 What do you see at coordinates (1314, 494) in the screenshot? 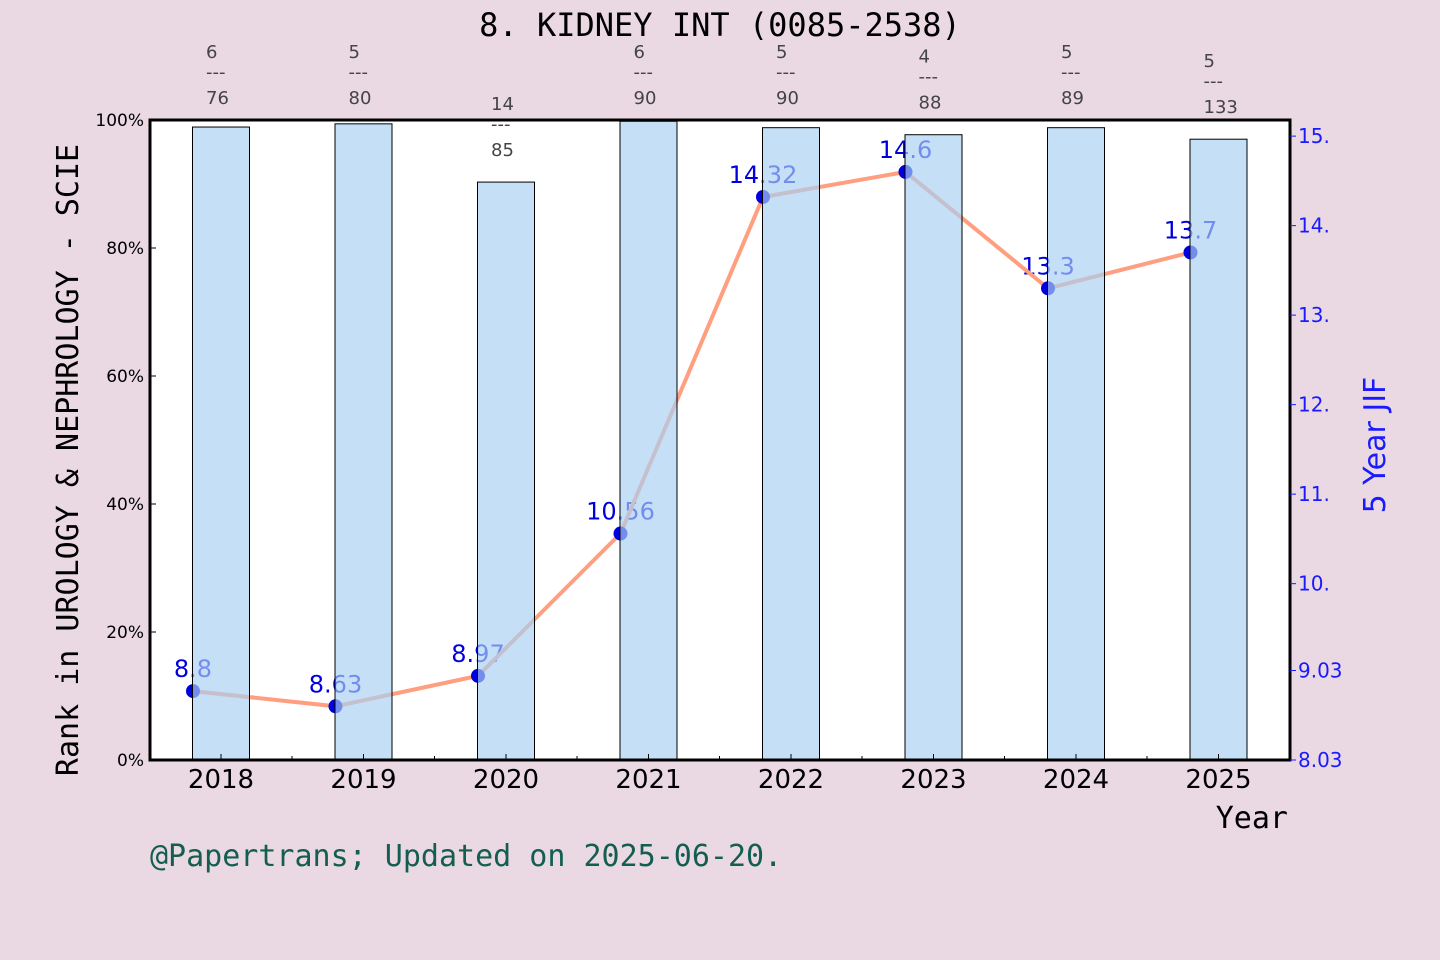
I see `right-tick-label: 11.` at bounding box center [1314, 494].